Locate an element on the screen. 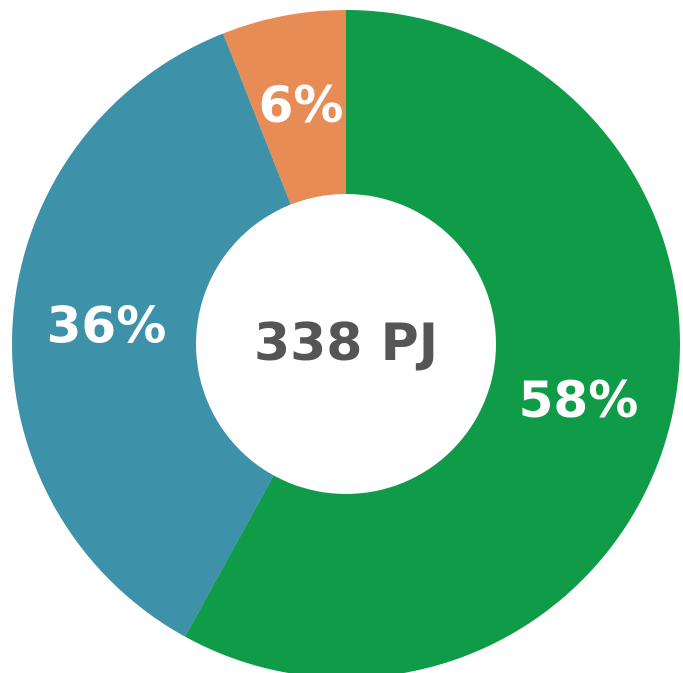  slice-label: 58% is located at coordinates (579, 400).